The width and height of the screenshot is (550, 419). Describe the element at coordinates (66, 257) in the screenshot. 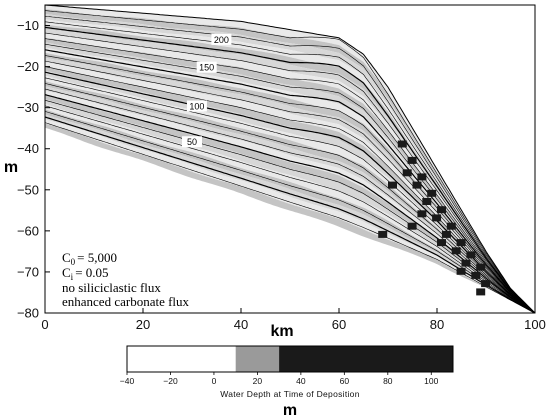

I see `c0-symbol: C` at that location.